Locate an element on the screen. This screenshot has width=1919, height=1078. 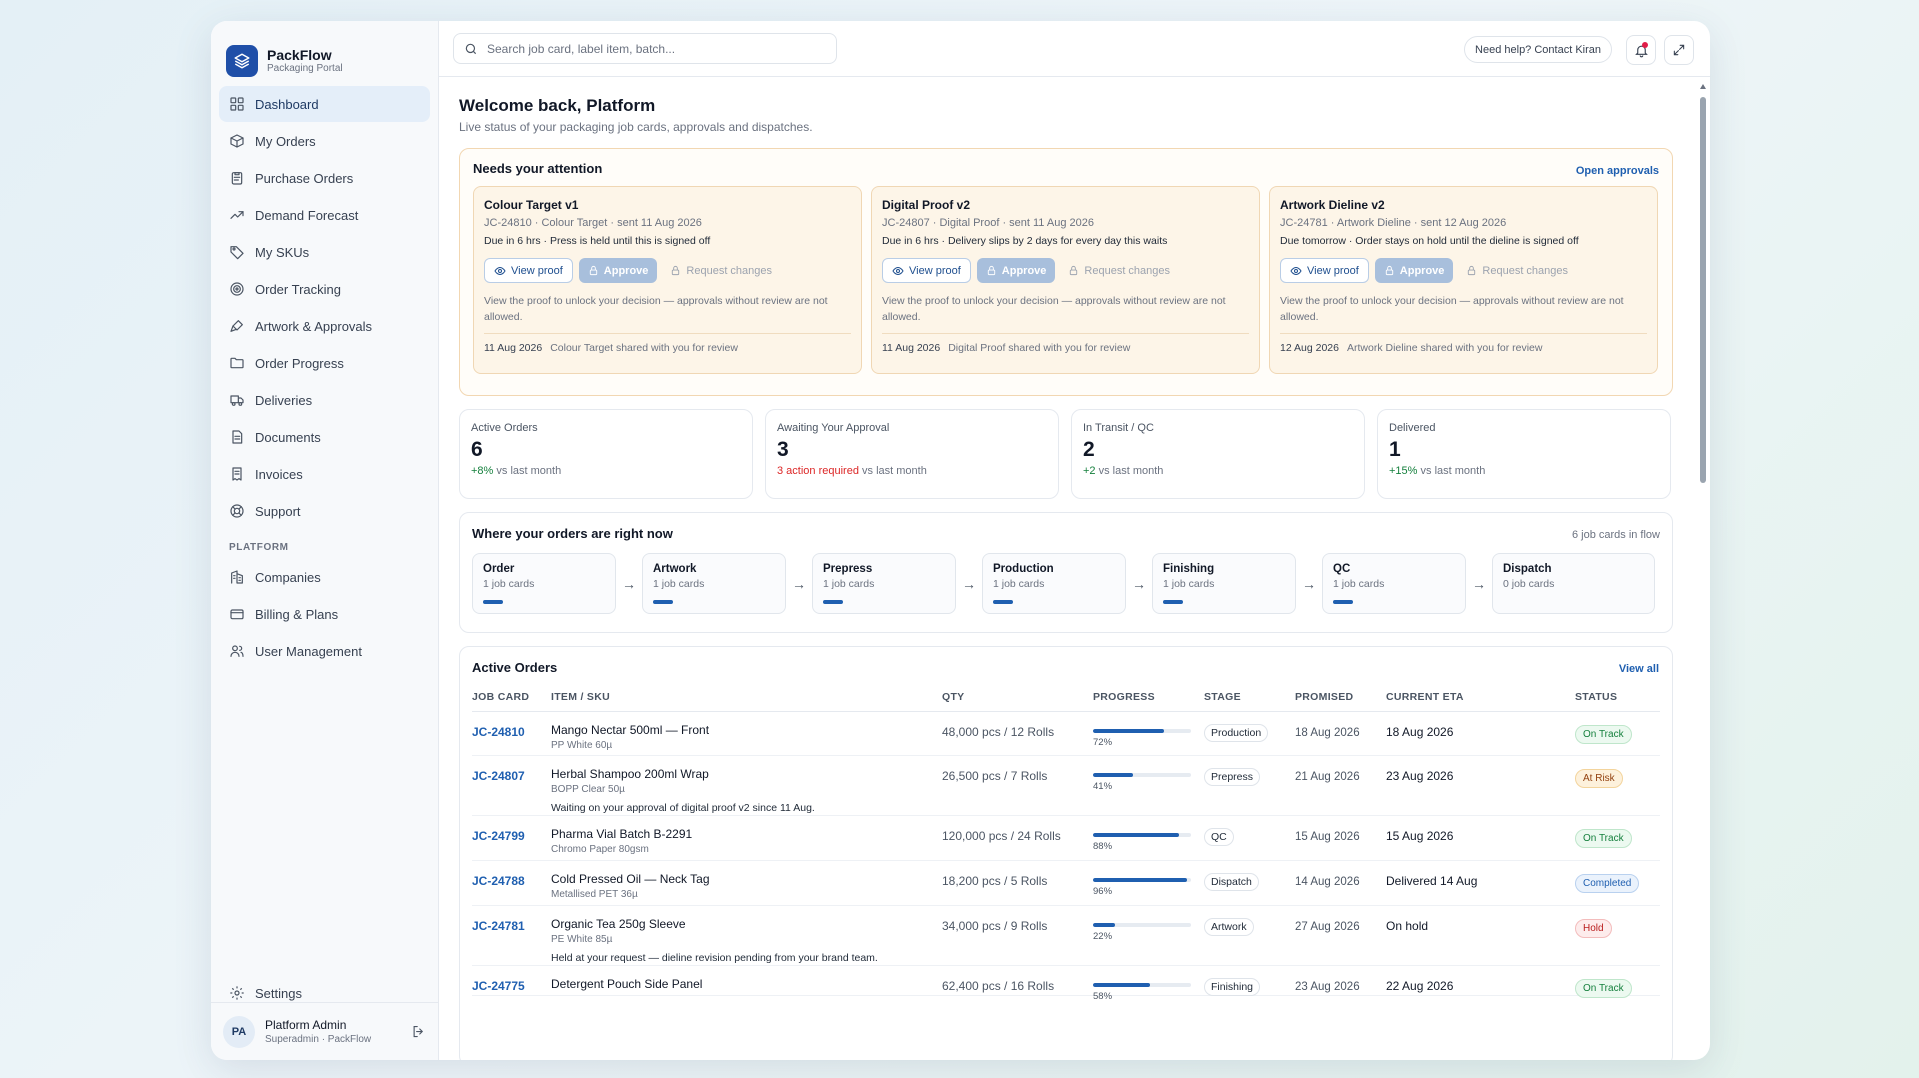
stage-prepress: Prepress 1 job cards is located at coordinates (884, 583).